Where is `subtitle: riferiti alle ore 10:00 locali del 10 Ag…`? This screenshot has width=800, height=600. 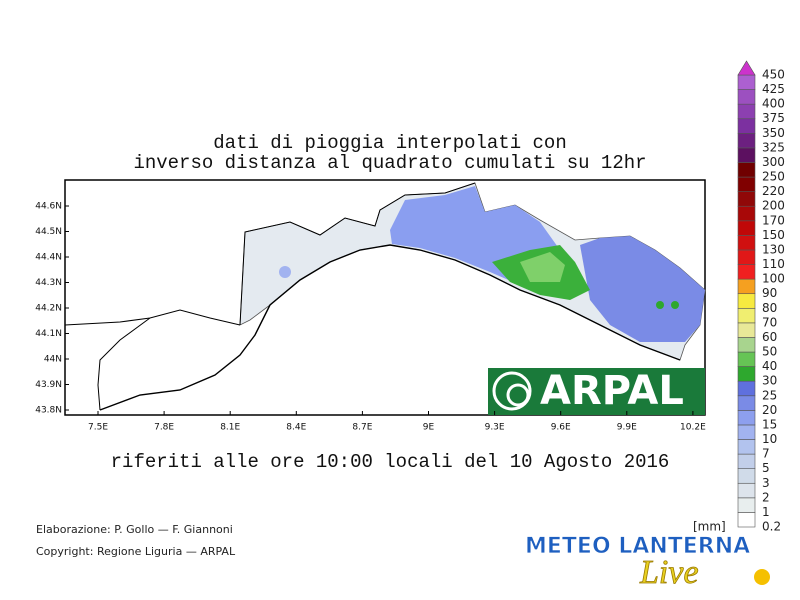
subtitle: riferiti alle ore 10:00 locali del 10 Ag… is located at coordinates (390, 462).